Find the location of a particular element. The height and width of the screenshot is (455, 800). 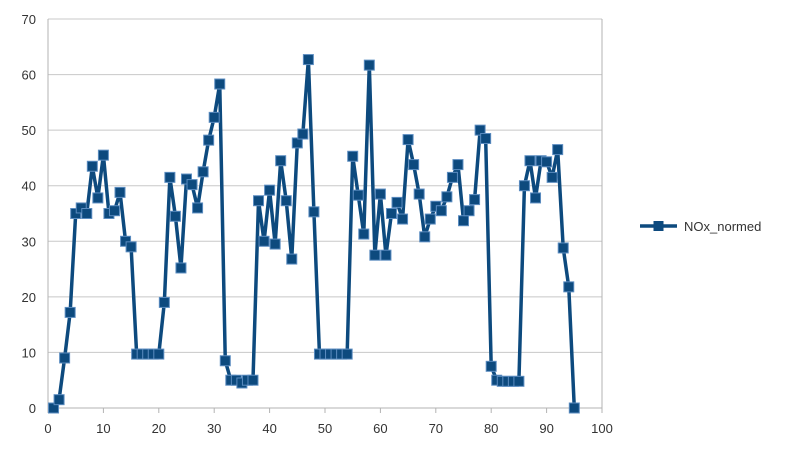

y-tick-label: 50 is located at coordinates (29, 130).